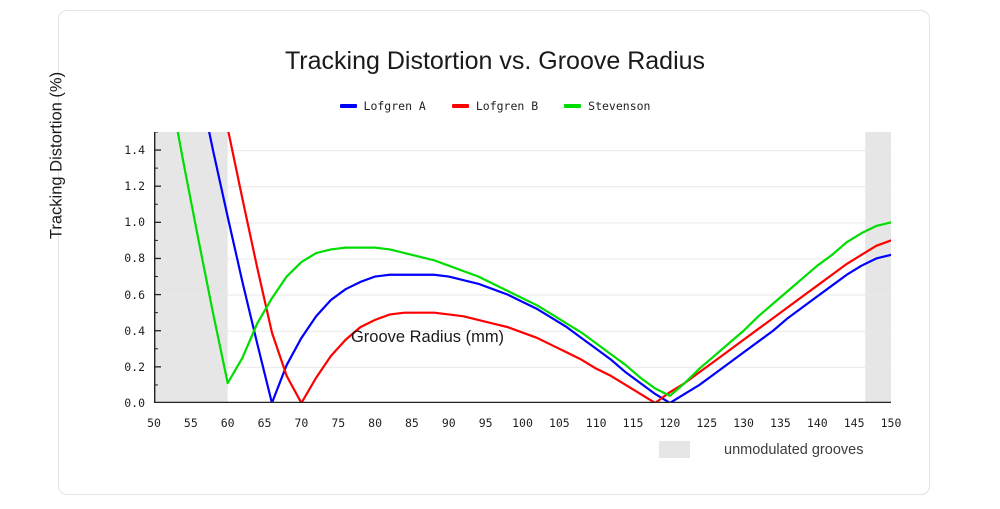 The width and height of the screenshot is (1000, 509). What do you see at coordinates (485, 423) in the screenshot?
I see `x-tick-label: 95` at bounding box center [485, 423].